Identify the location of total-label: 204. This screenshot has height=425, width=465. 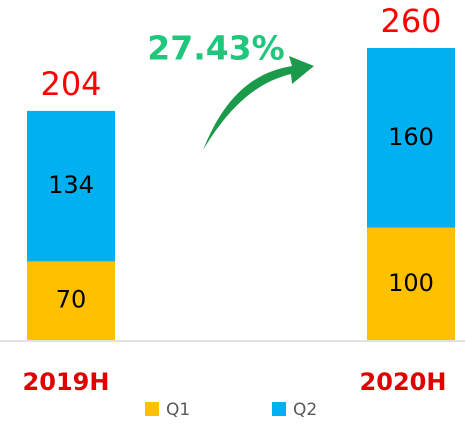
(70, 84).